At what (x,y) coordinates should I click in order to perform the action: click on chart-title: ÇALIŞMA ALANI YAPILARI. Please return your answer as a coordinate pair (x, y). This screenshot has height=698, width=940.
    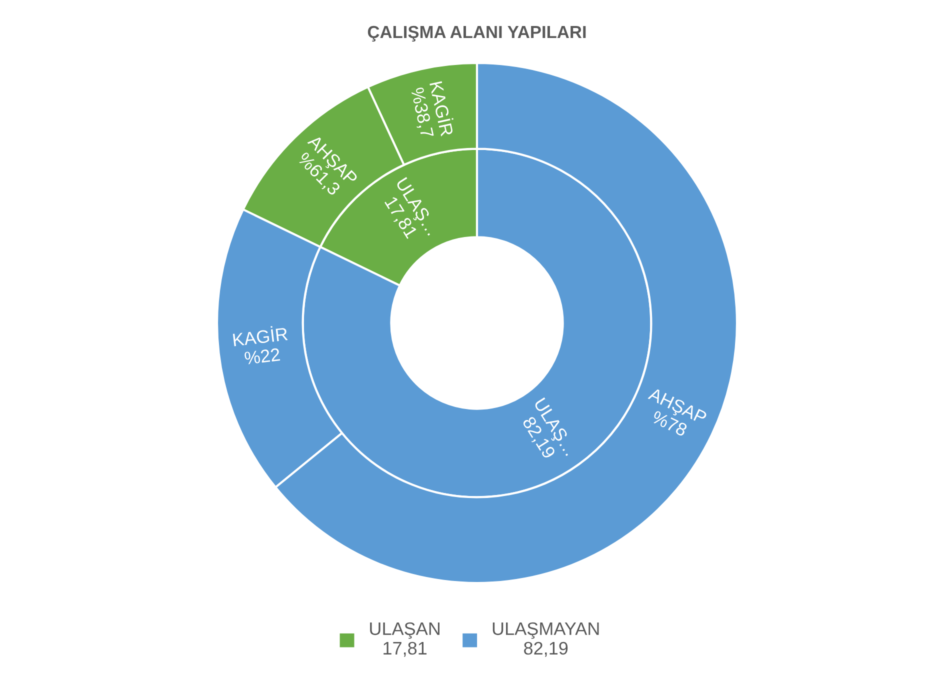
    Looking at the image, I should click on (477, 34).